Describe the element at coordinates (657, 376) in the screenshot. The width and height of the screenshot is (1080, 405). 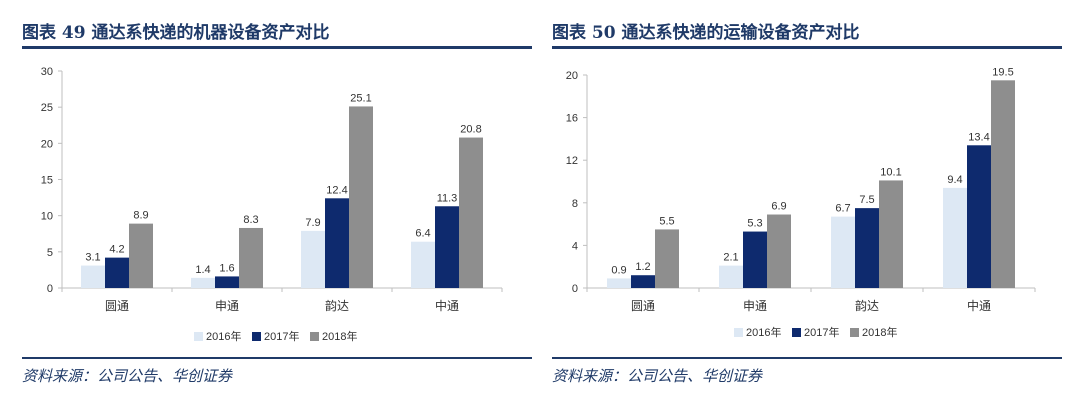
I see `right-source-note: 资料来源：公司公告、华创证券` at that location.